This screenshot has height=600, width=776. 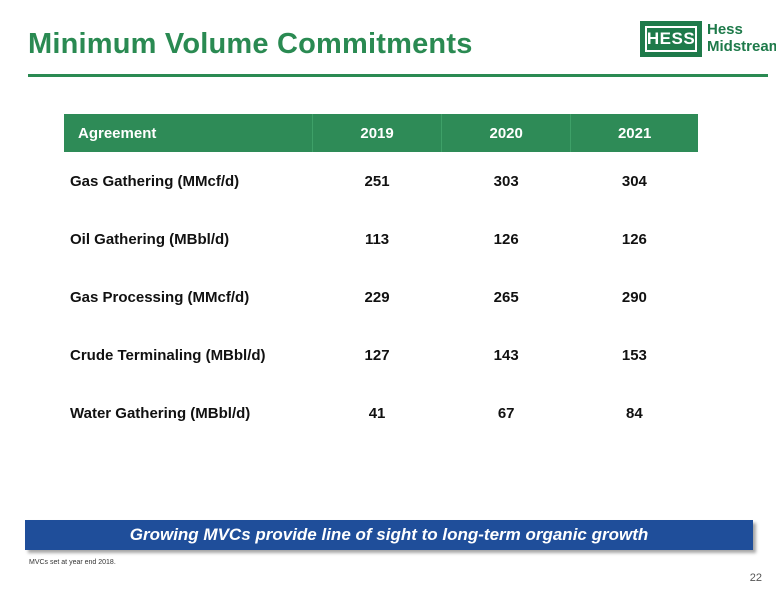 I want to click on row-value-2019: 229, so click(x=377, y=297).